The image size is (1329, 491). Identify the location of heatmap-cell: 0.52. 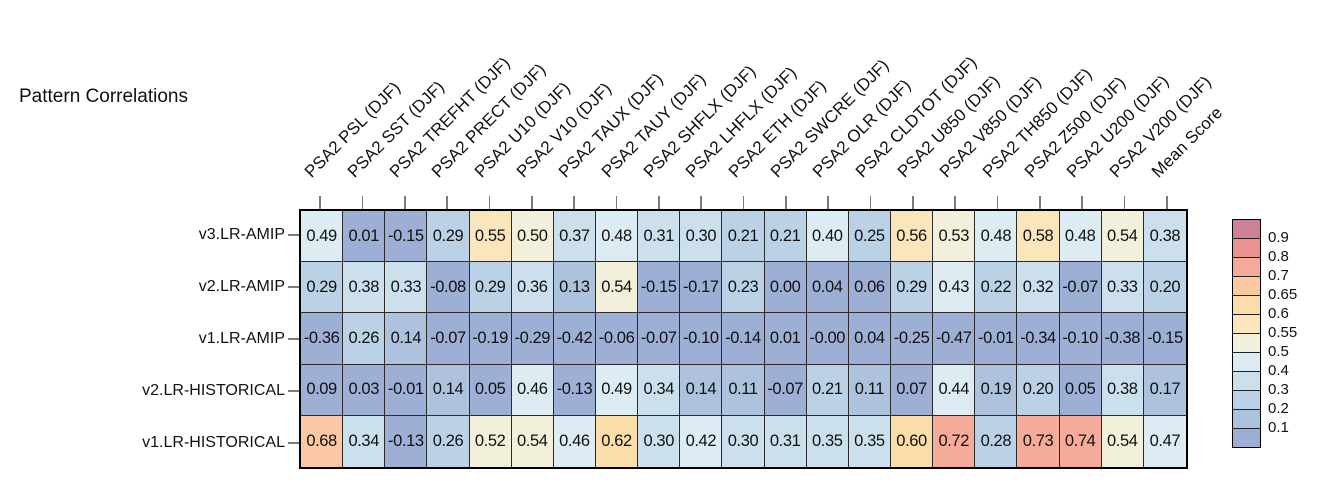
(490, 441).